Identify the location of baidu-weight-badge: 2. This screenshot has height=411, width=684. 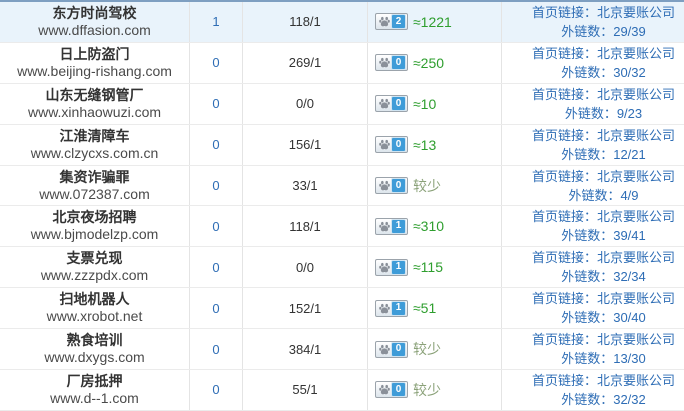
(391, 22).